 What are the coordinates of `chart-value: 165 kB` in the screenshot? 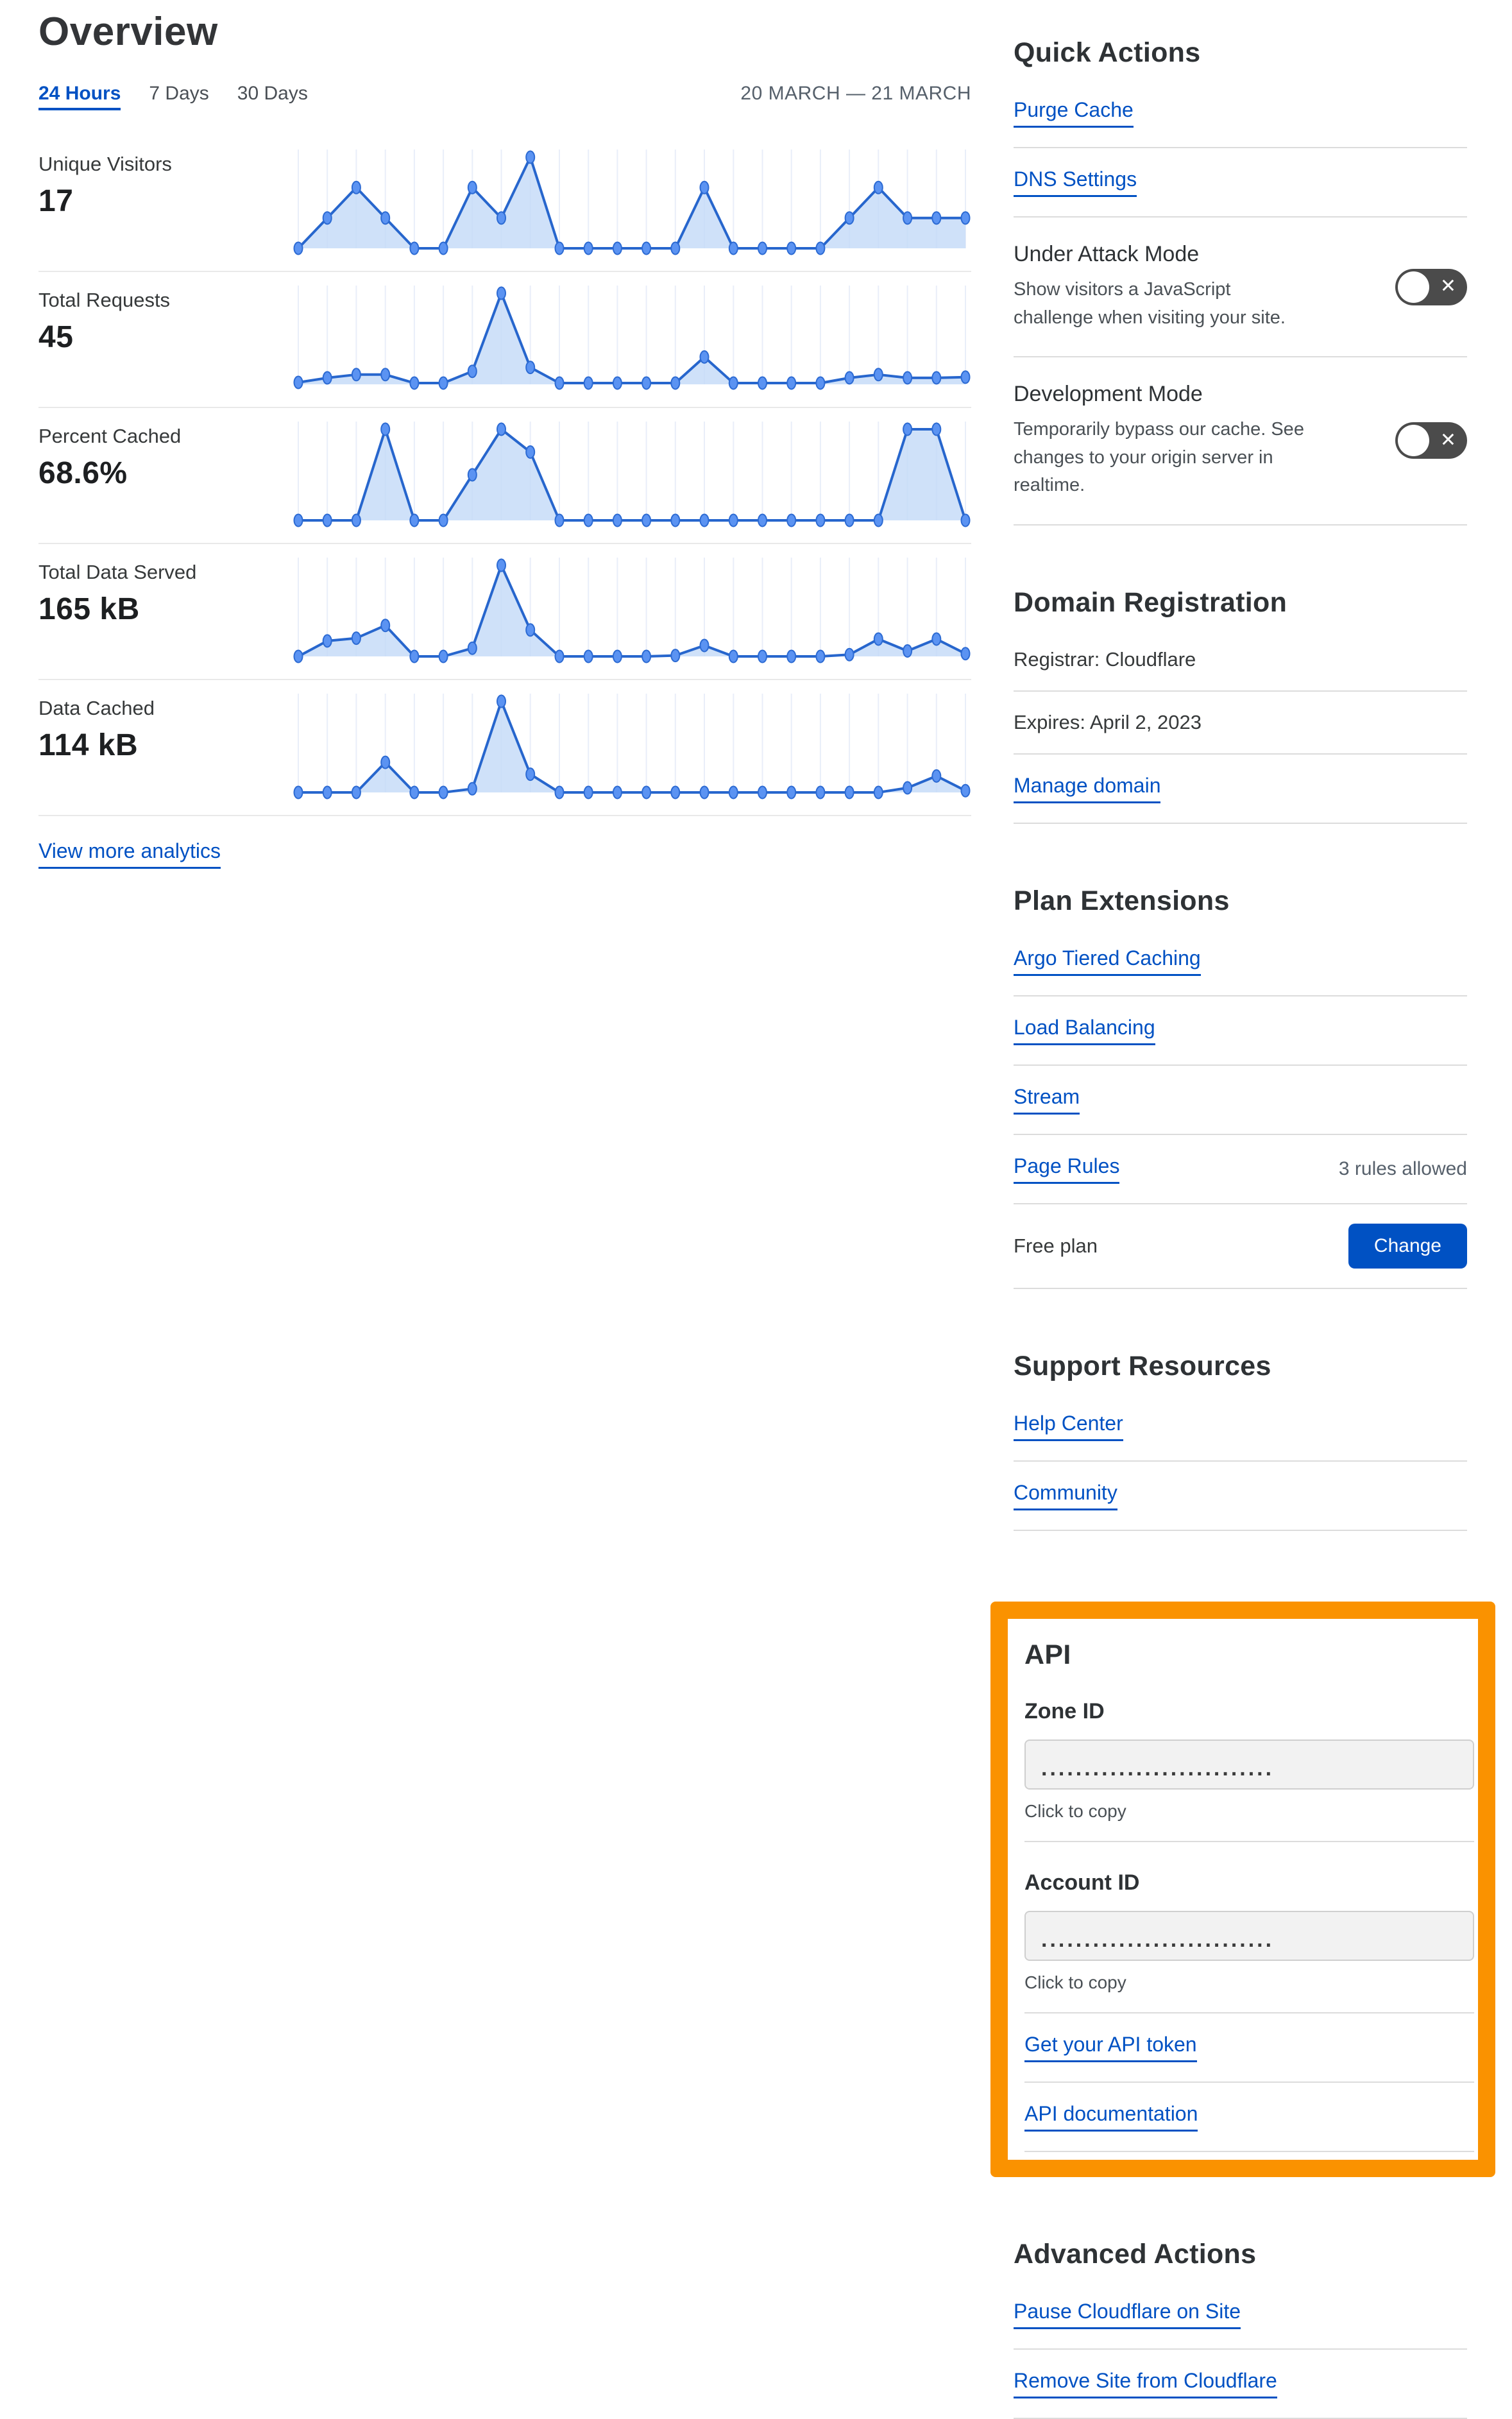 It's located at (89, 609).